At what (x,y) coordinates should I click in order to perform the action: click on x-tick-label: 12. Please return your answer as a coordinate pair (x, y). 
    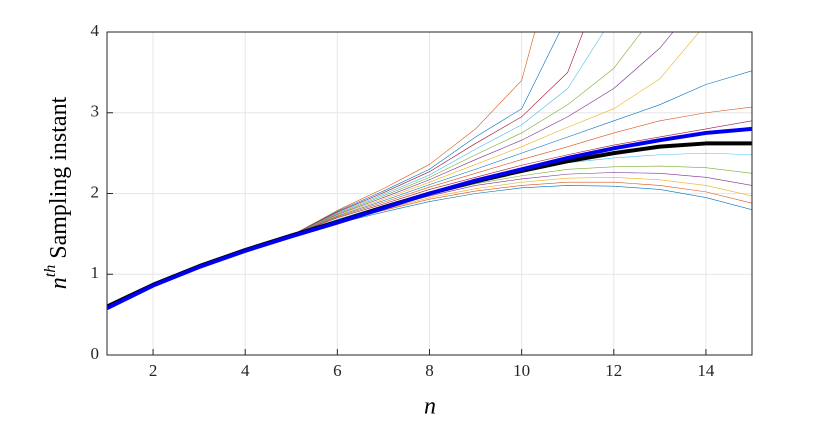
    Looking at the image, I should click on (613, 370).